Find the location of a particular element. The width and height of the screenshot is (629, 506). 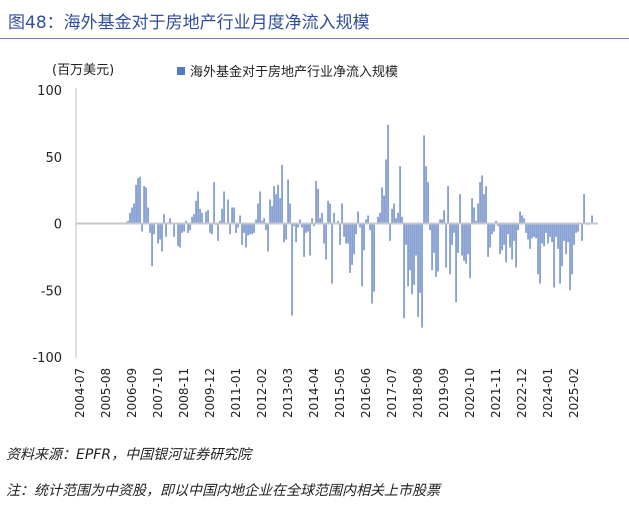

y-tick-label: 0 is located at coordinates (58, 225).